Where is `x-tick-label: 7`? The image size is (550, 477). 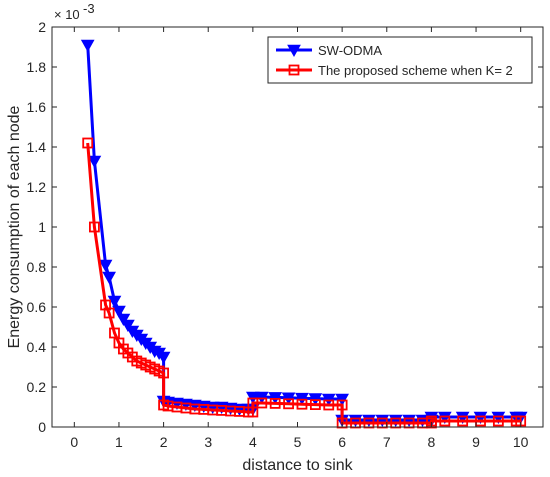
x-tick-label: 7 is located at coordinates (387, 442).